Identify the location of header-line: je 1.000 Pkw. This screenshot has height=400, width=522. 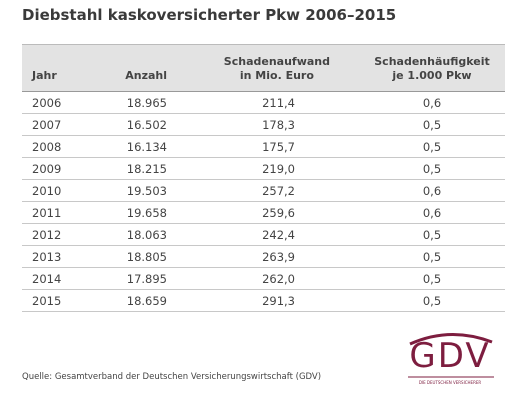
(432, 75).